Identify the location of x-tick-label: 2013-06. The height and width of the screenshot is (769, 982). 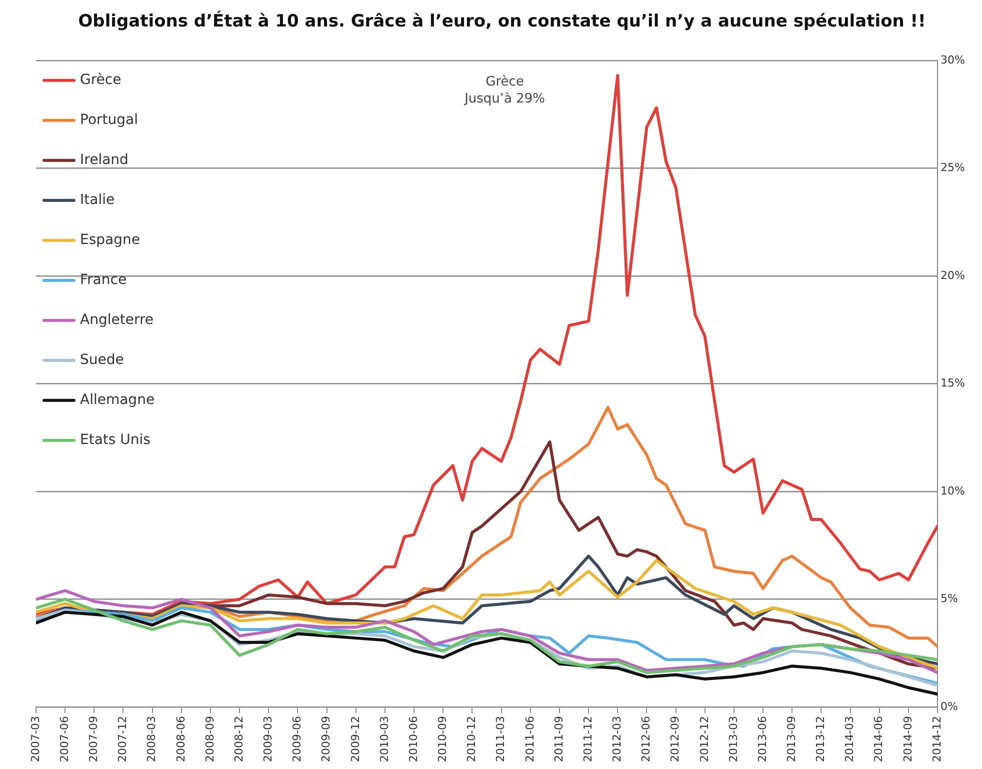
(762, 739).